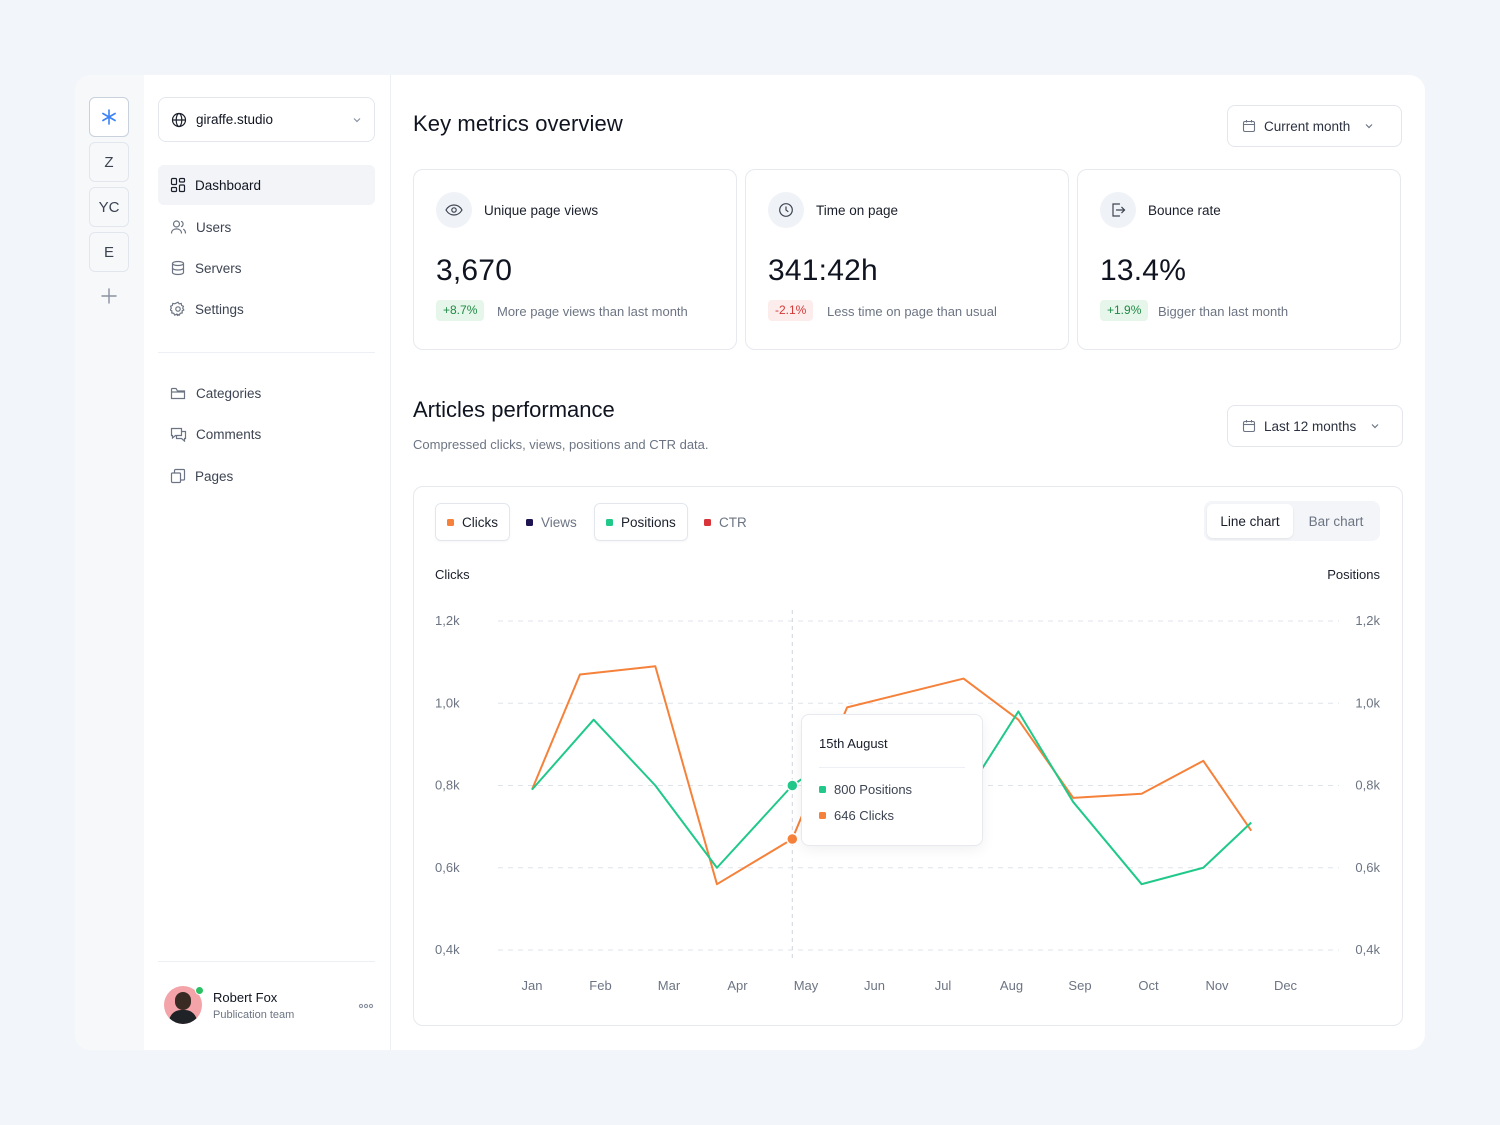  What do you see at coordinates (472, 522) in the screenshot?
I see `legend-toggle-clicks: Clicks` at bounding box center [472, 522].